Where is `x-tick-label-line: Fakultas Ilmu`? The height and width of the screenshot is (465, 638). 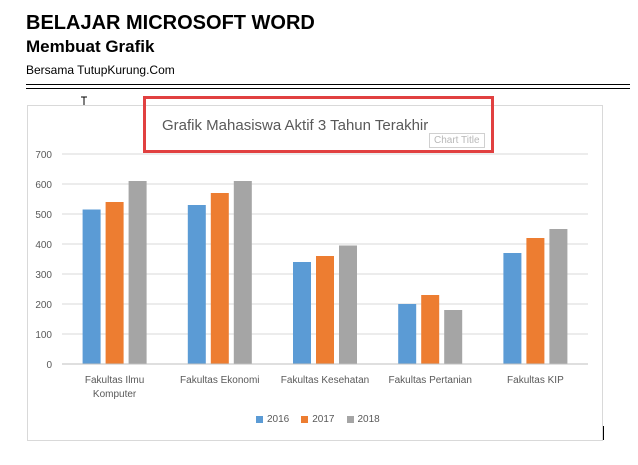
x-tick-label-line: Fakultas Ilmu is located at coordinates (114, 380).